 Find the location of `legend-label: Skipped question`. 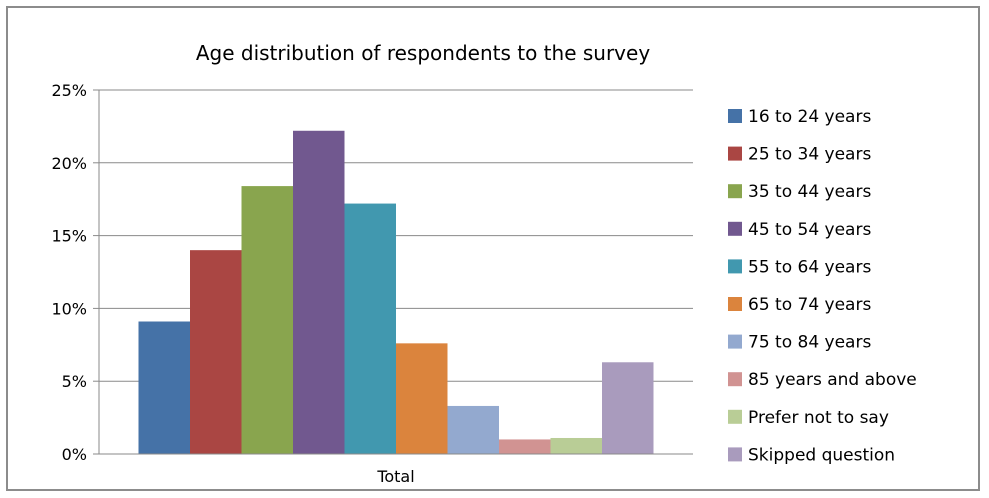

legend-label: Skipped question is located at coordinates (821, 455).